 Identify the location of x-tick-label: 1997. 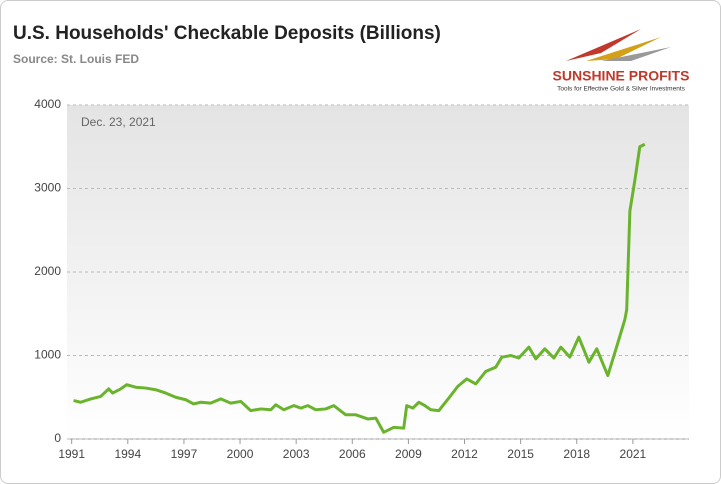
(184, 454).